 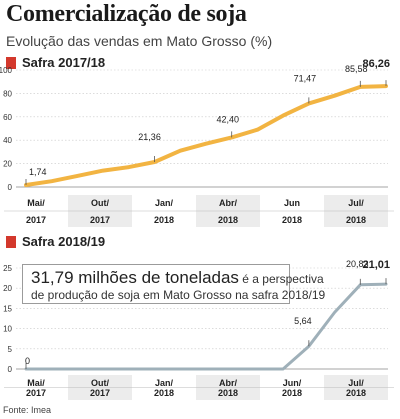 I want to click on x-tick-top-0-1: Out/, so click(x=100, y=203).